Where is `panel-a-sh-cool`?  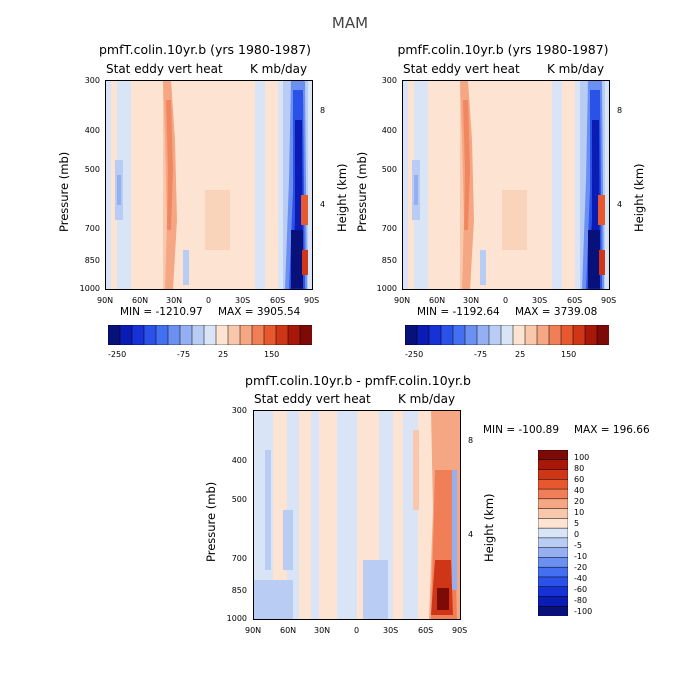
panel-a-sh-cool is located at coordinates (297, 259).